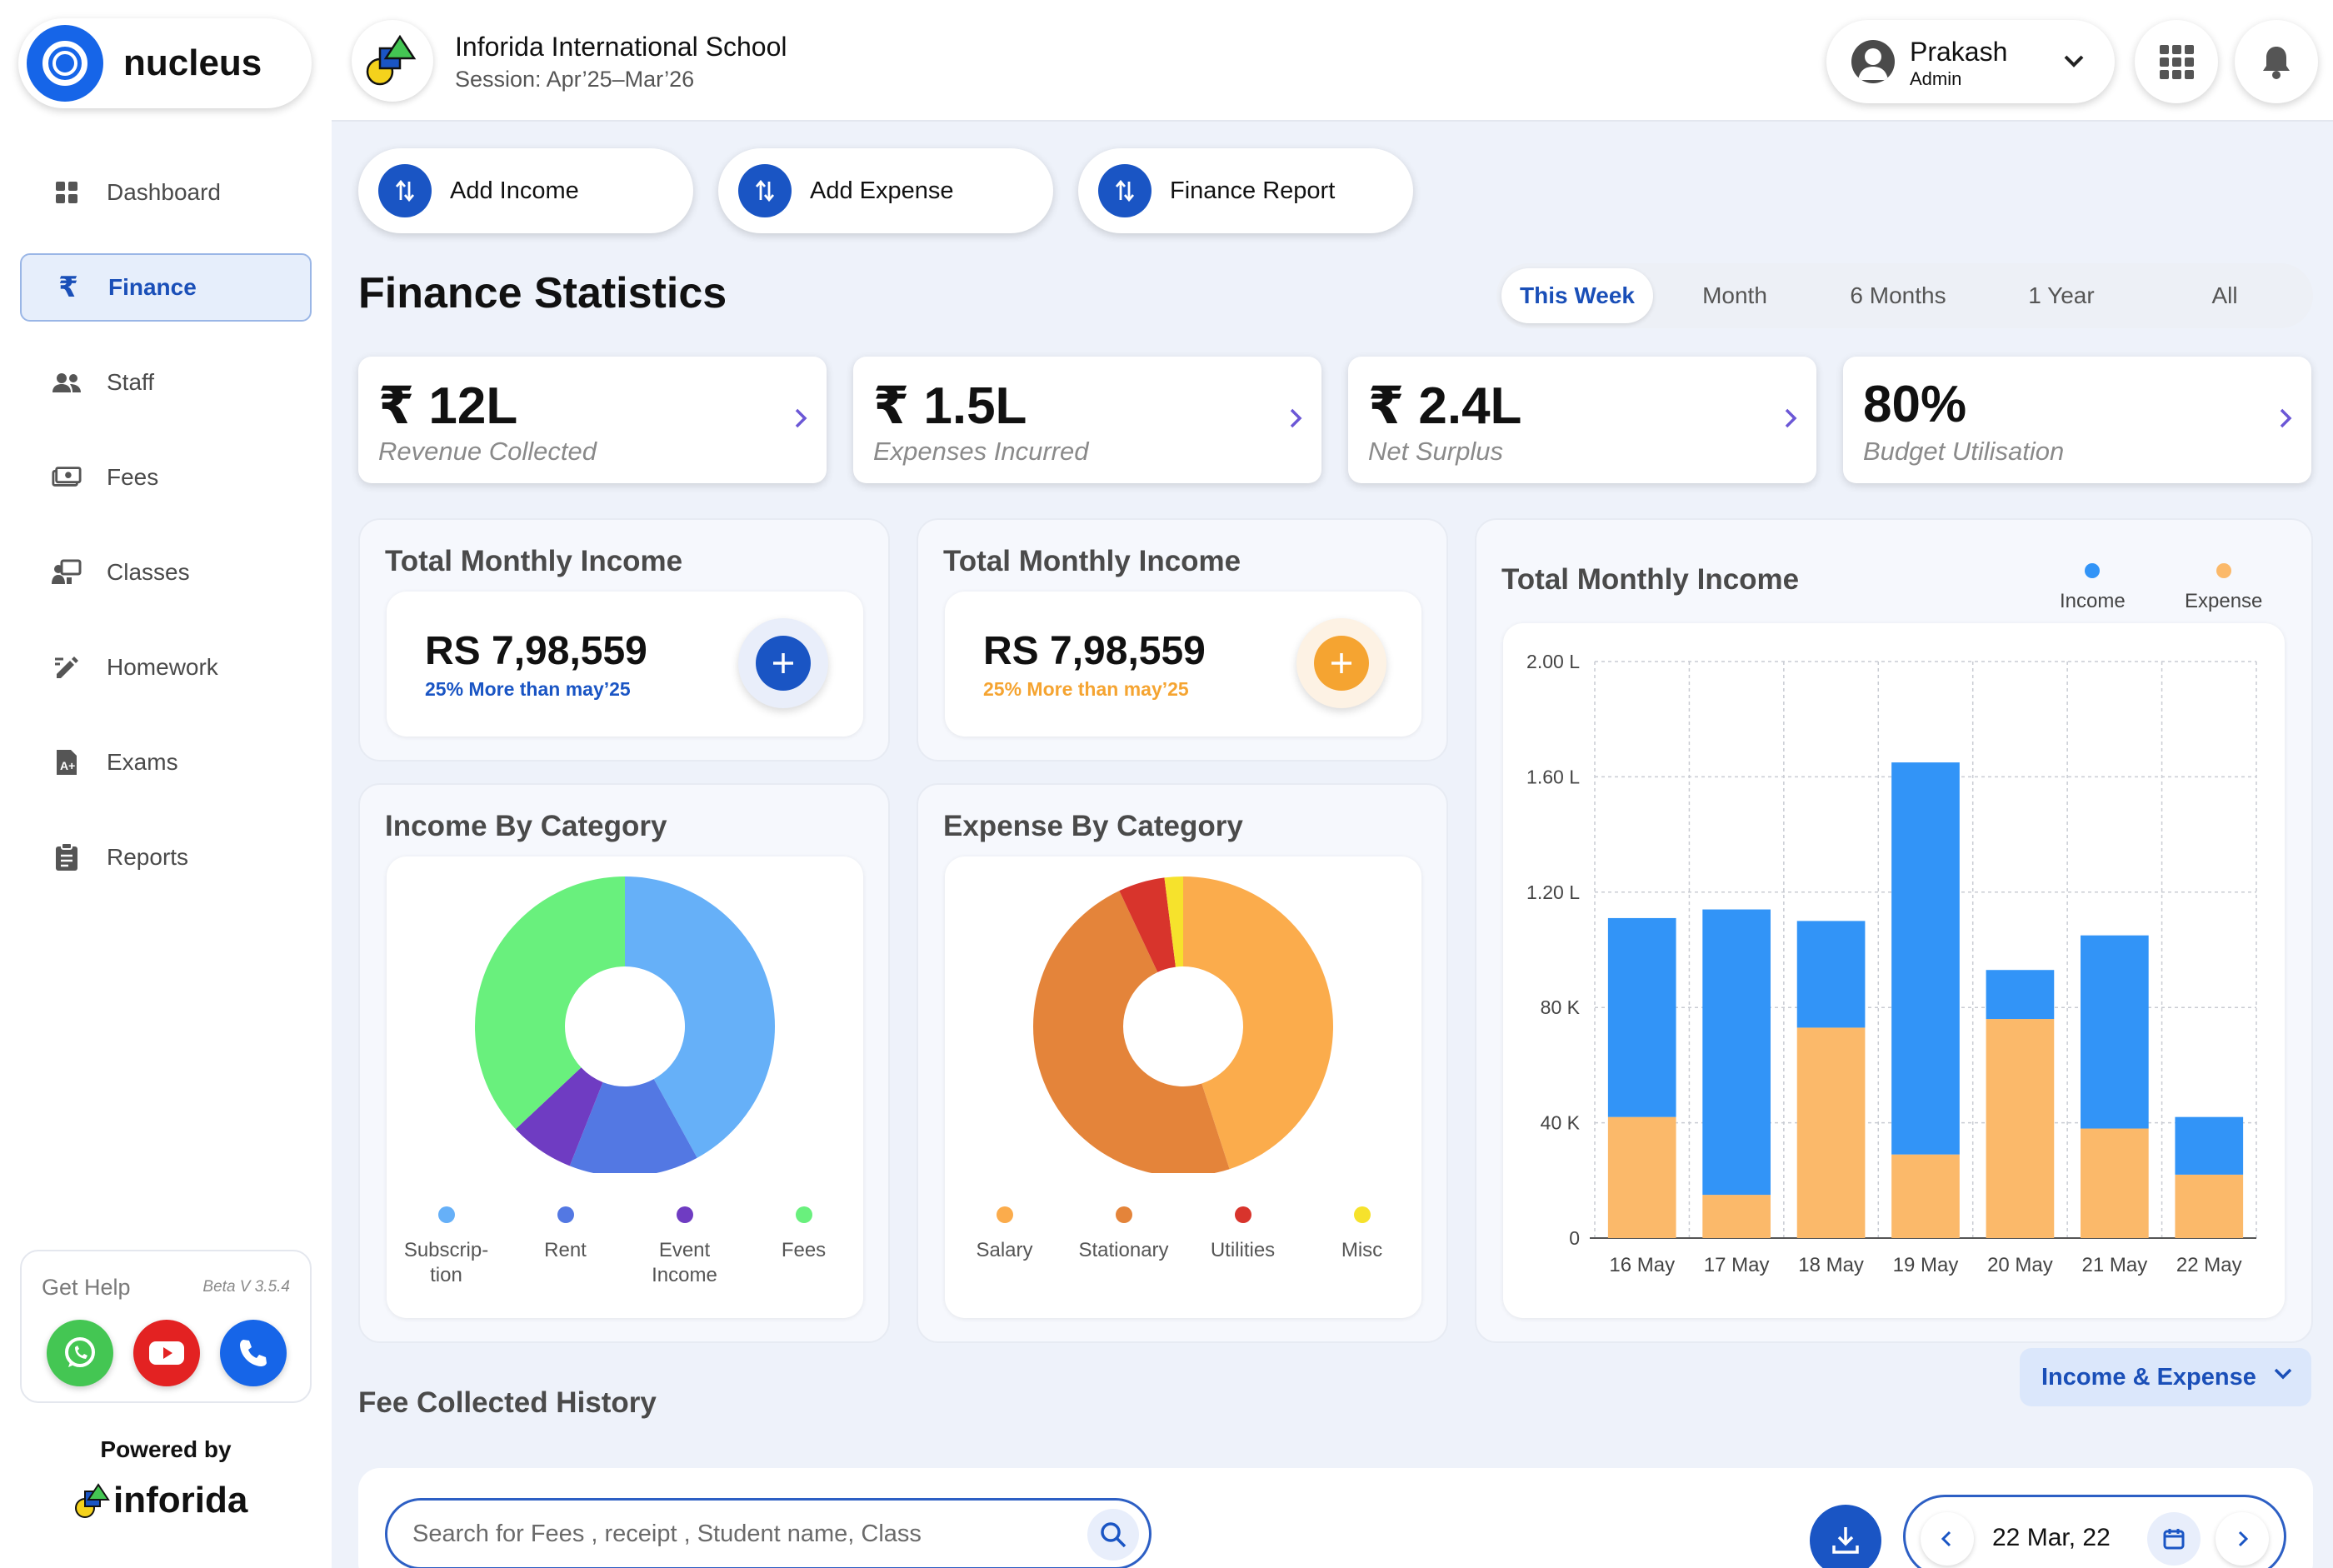 The width and height of the screenshot is (2333, 1568). What do you see at coordinates (1582, 420) in the screenshot?
I see `kpi-card-net-surplus: ₹ 2.4L Net Surplus` at bounding box center [1582, 420].